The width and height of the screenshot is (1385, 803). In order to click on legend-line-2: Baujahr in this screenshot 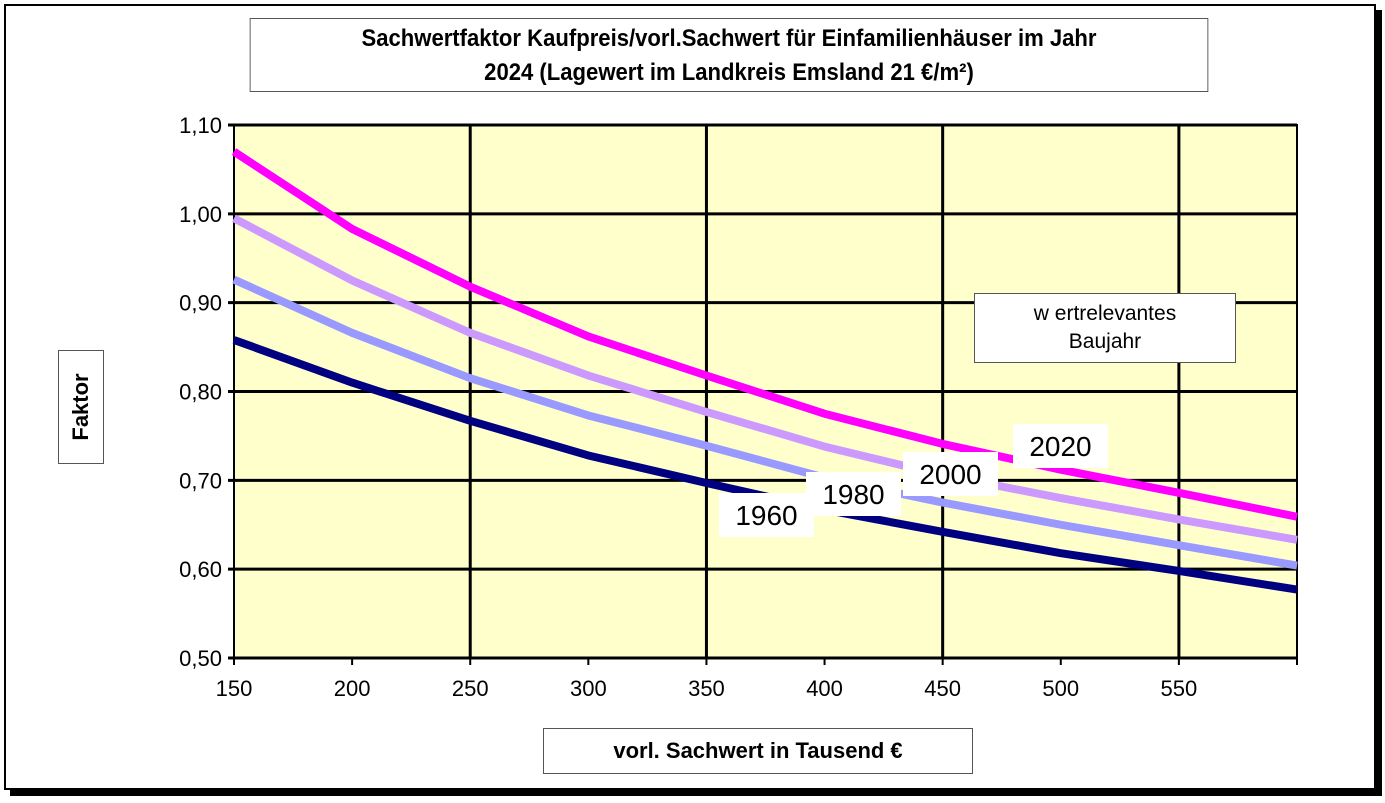, I will do `click(1105, 341)`.